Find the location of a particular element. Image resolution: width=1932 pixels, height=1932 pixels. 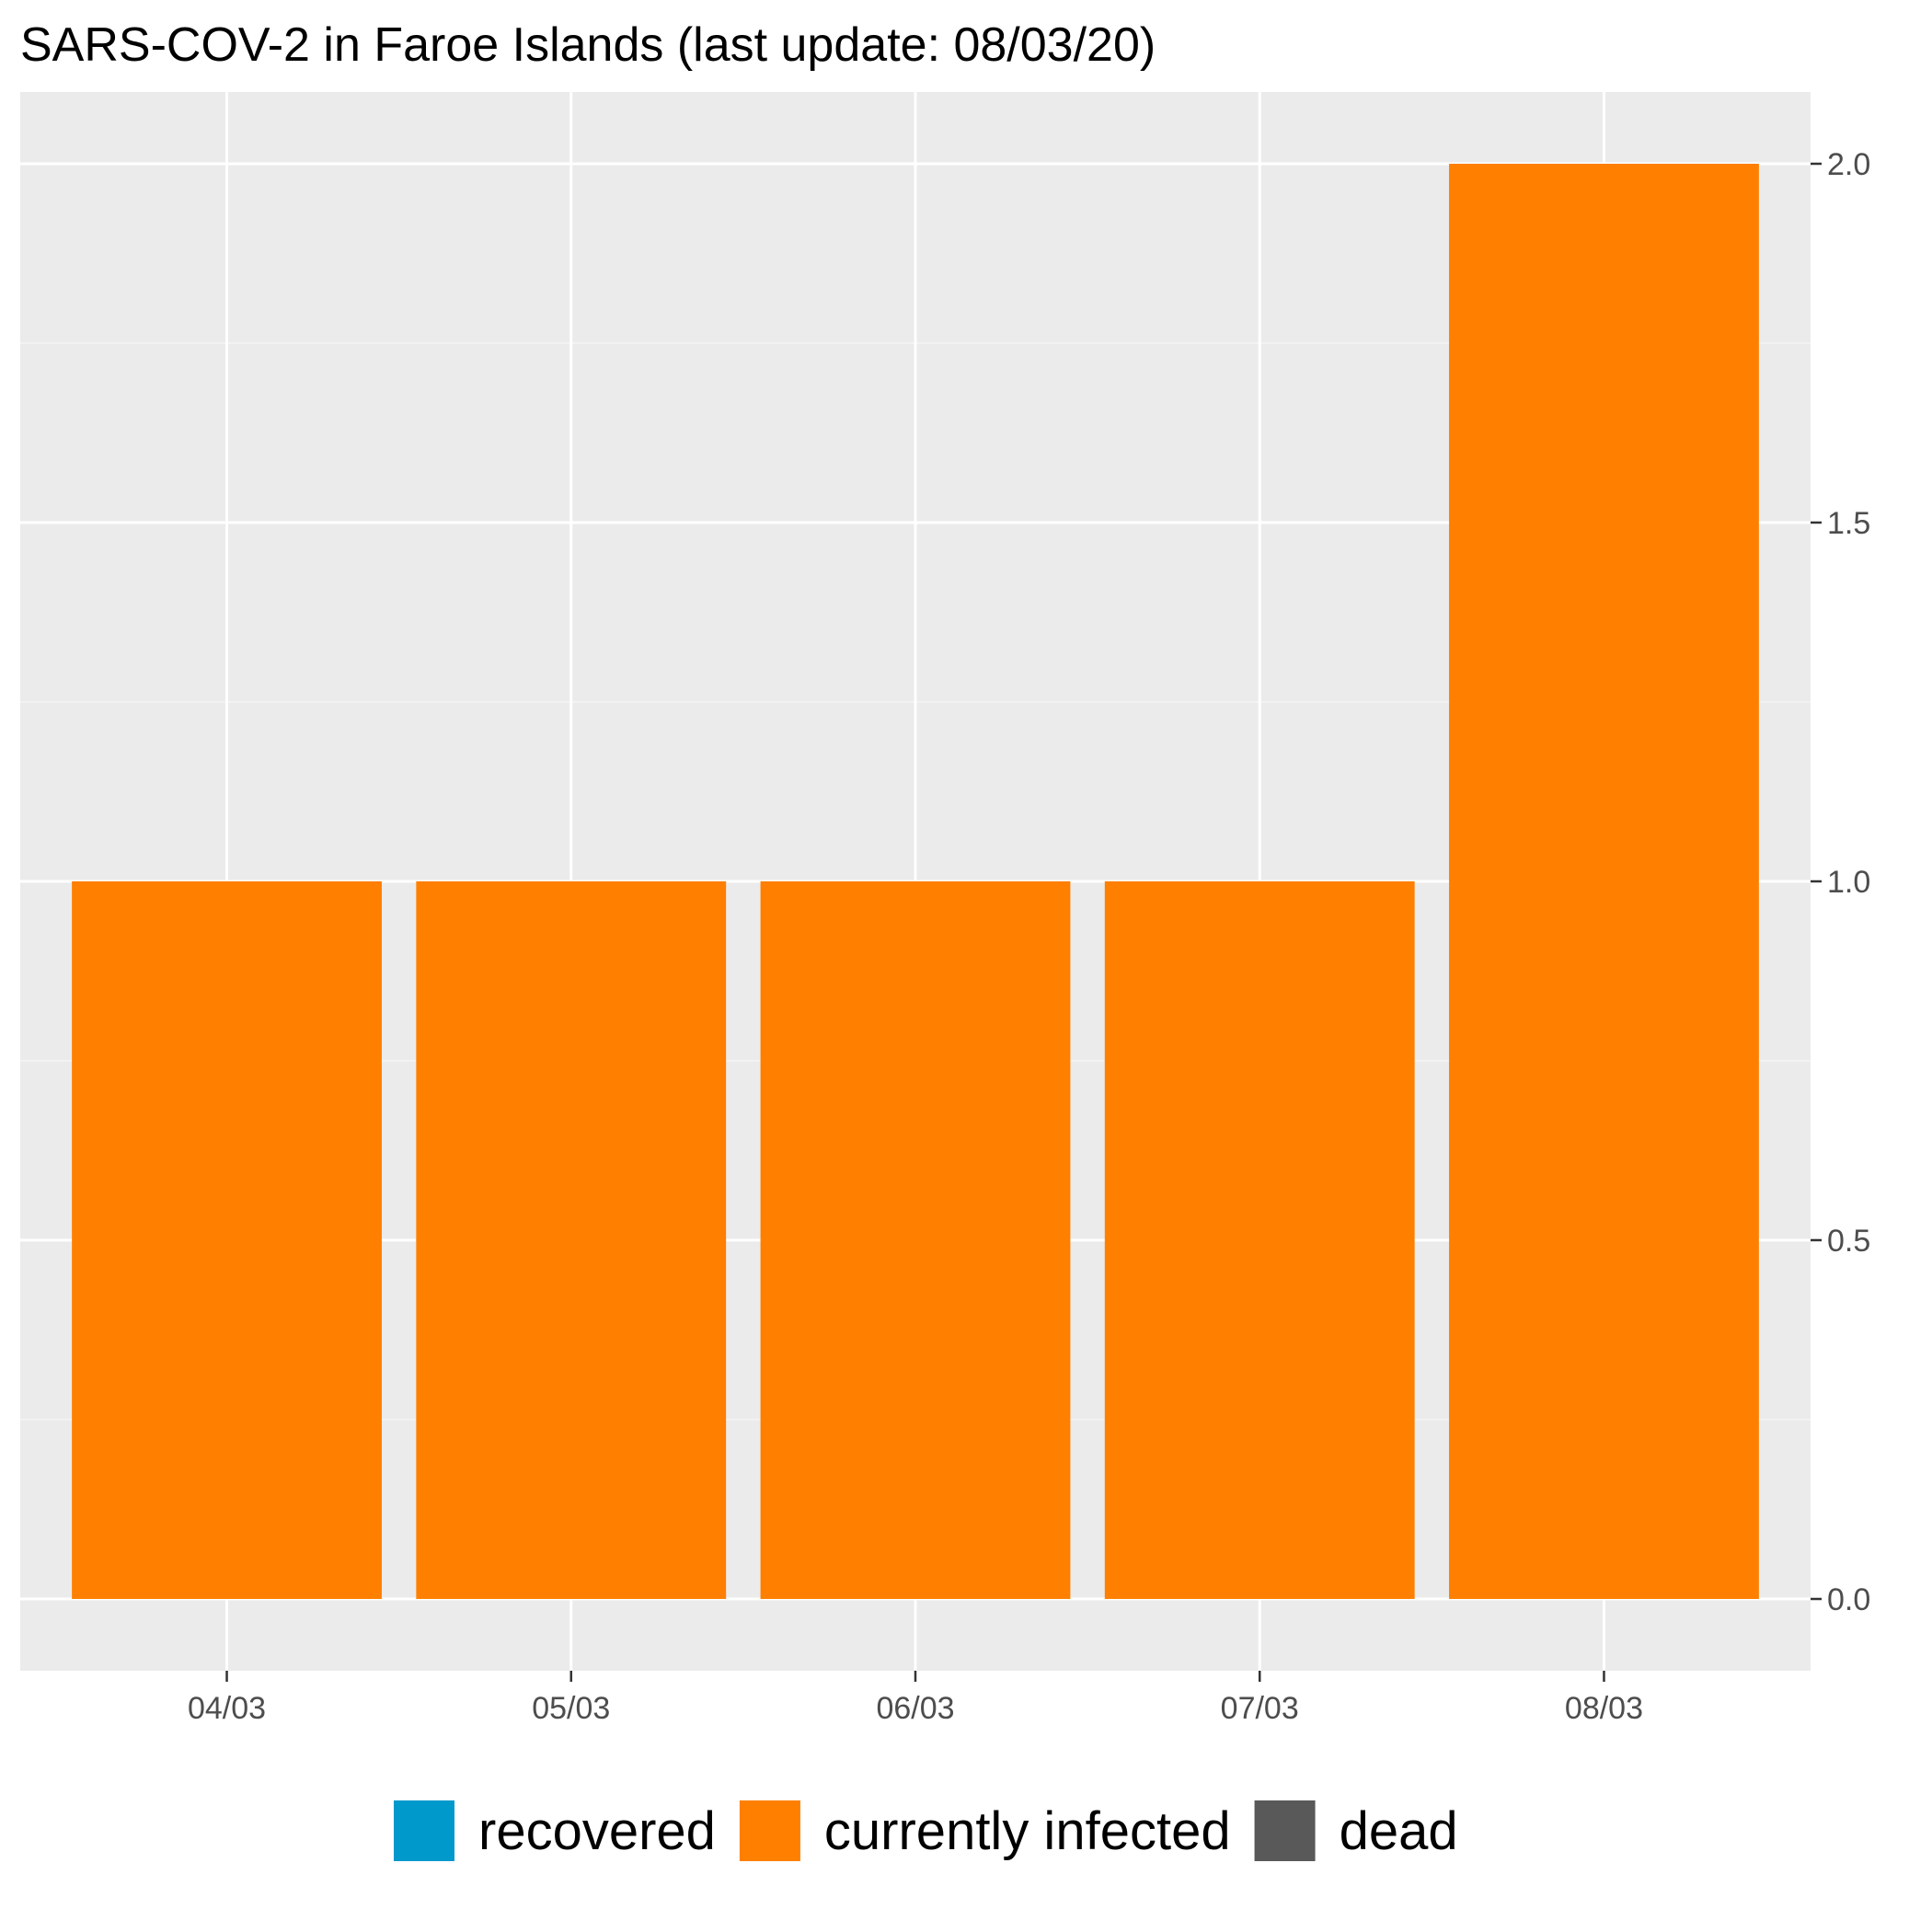

y-axis: 0.0 0.5 1.0 1.5 2.0 is located at coordinates (1840, 882).